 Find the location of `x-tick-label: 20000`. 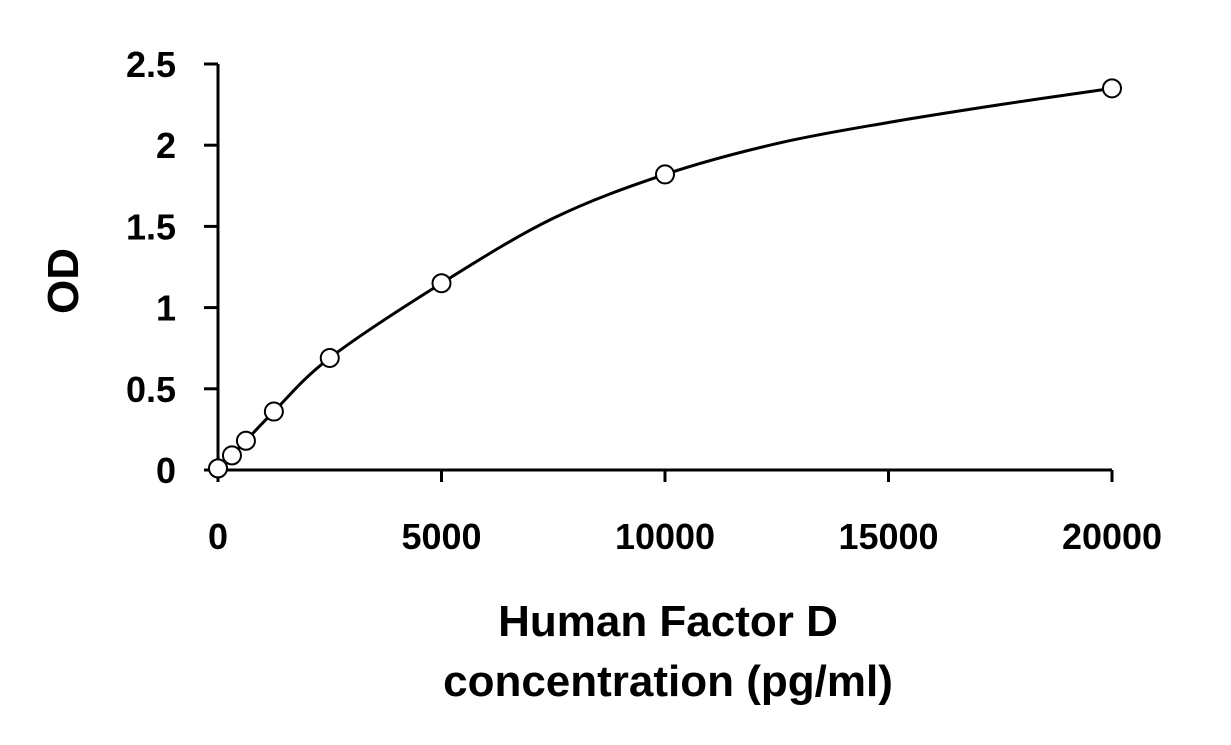

x-tick-label: 20000 is located at coordinates (1112, 536).